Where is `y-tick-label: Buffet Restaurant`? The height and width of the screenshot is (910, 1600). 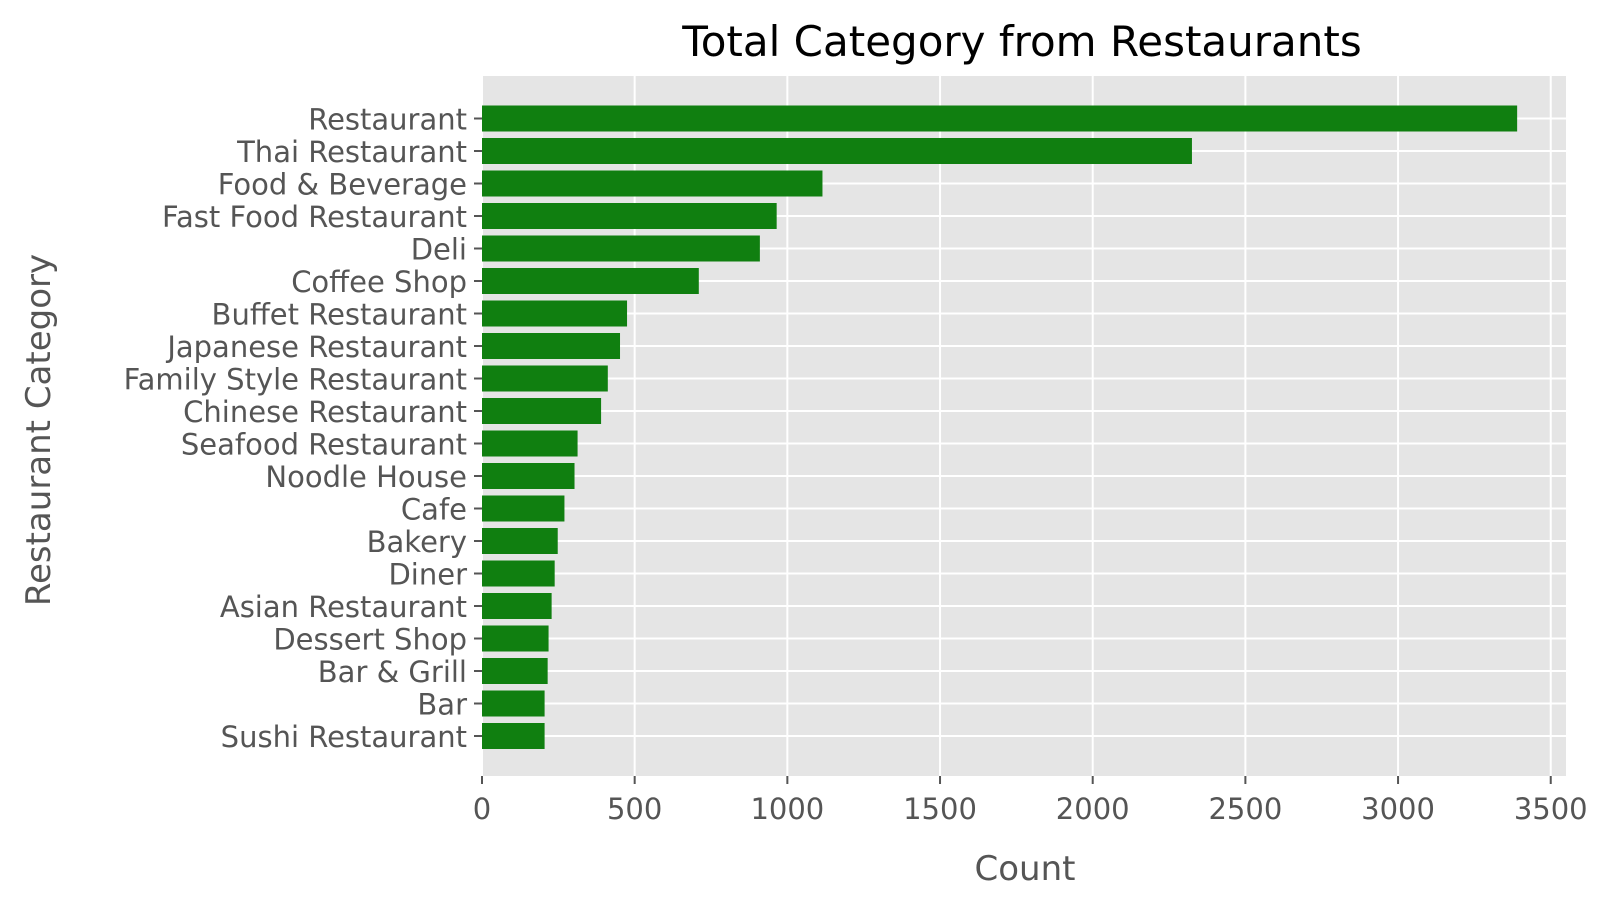
y-tick-label: Buffet Restaurant is located at coordinates (339, 315).